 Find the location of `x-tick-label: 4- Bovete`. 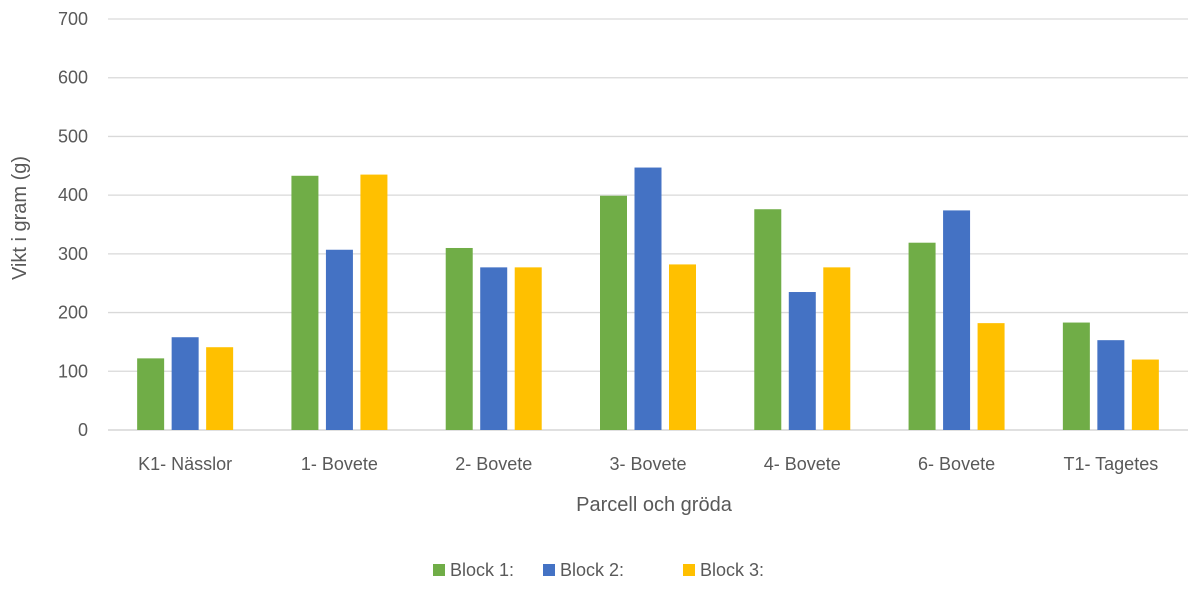

x-tick-label: 4- Bovete is located at coordinates (802, 464).